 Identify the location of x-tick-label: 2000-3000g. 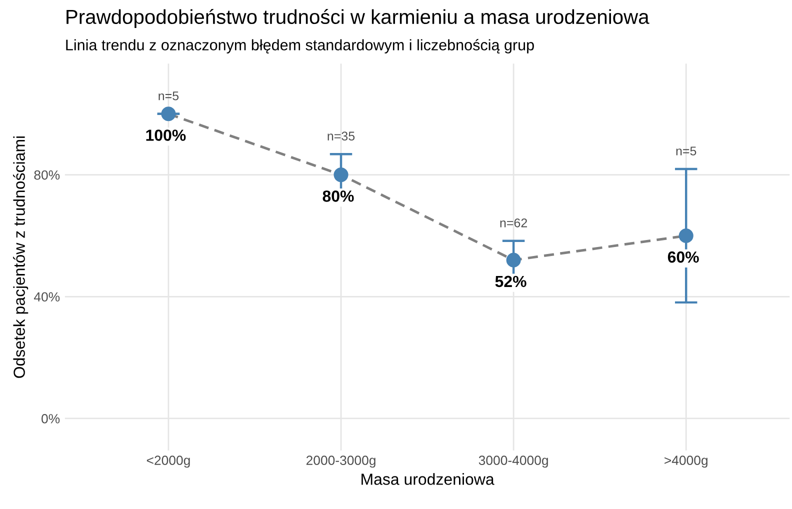
(341, 462).